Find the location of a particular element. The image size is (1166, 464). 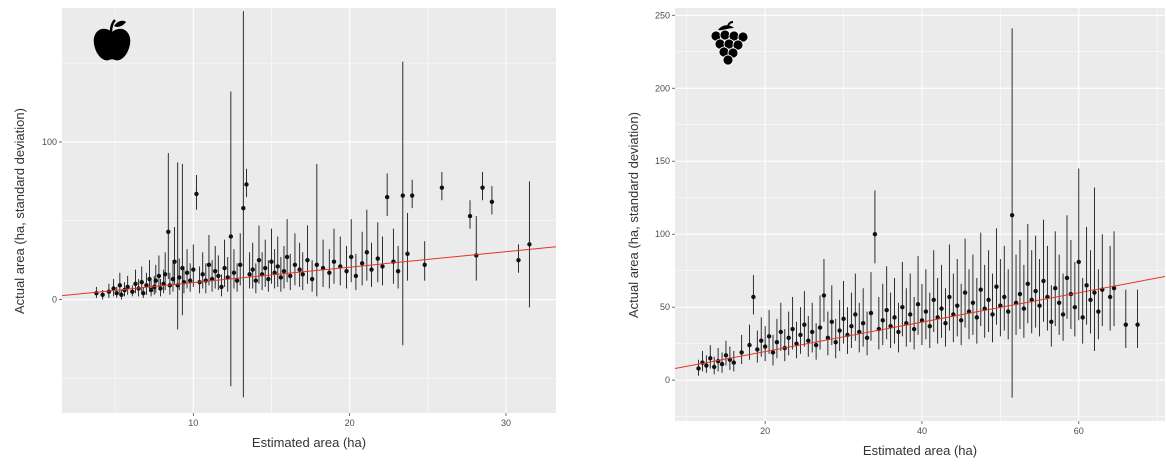

x-tick-label: 20 is located at coordinates (765, 431).